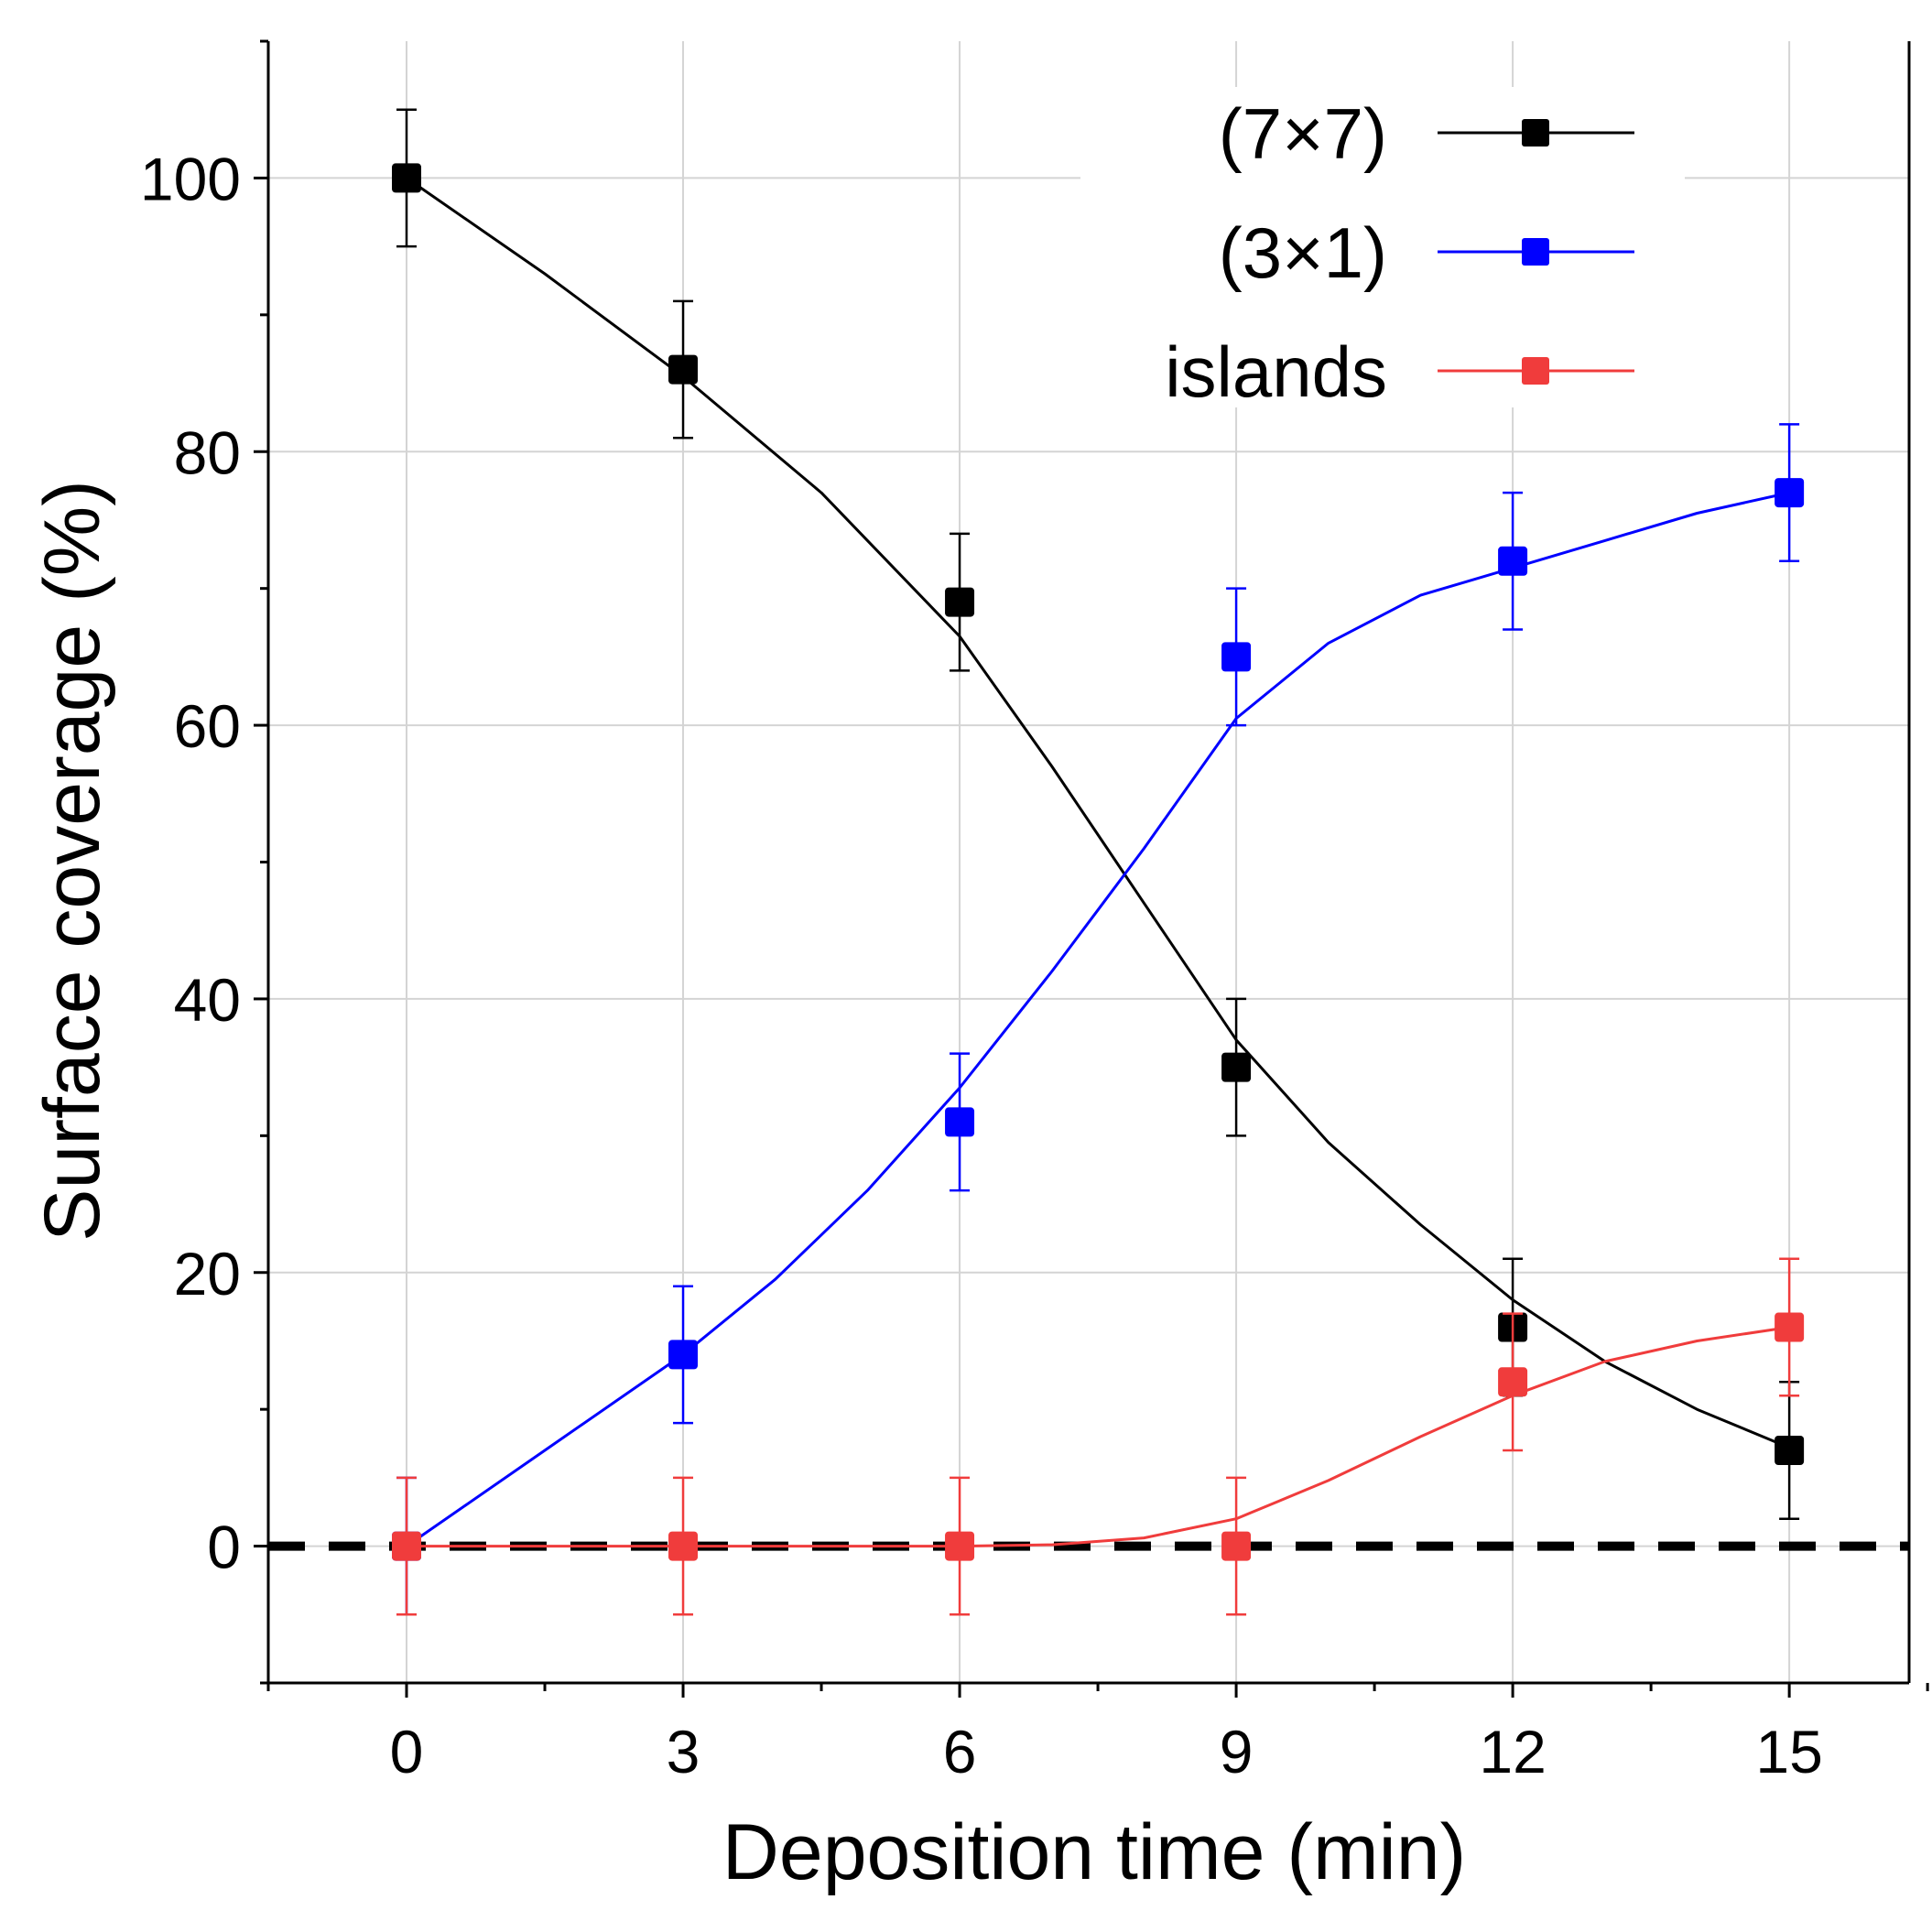 This screenshot has height=1932, width=1932. What do you see at coordinates (224, 1547) in the screenshot?
I see `y-tick-label: 0` at bounding box center [224, 1547].